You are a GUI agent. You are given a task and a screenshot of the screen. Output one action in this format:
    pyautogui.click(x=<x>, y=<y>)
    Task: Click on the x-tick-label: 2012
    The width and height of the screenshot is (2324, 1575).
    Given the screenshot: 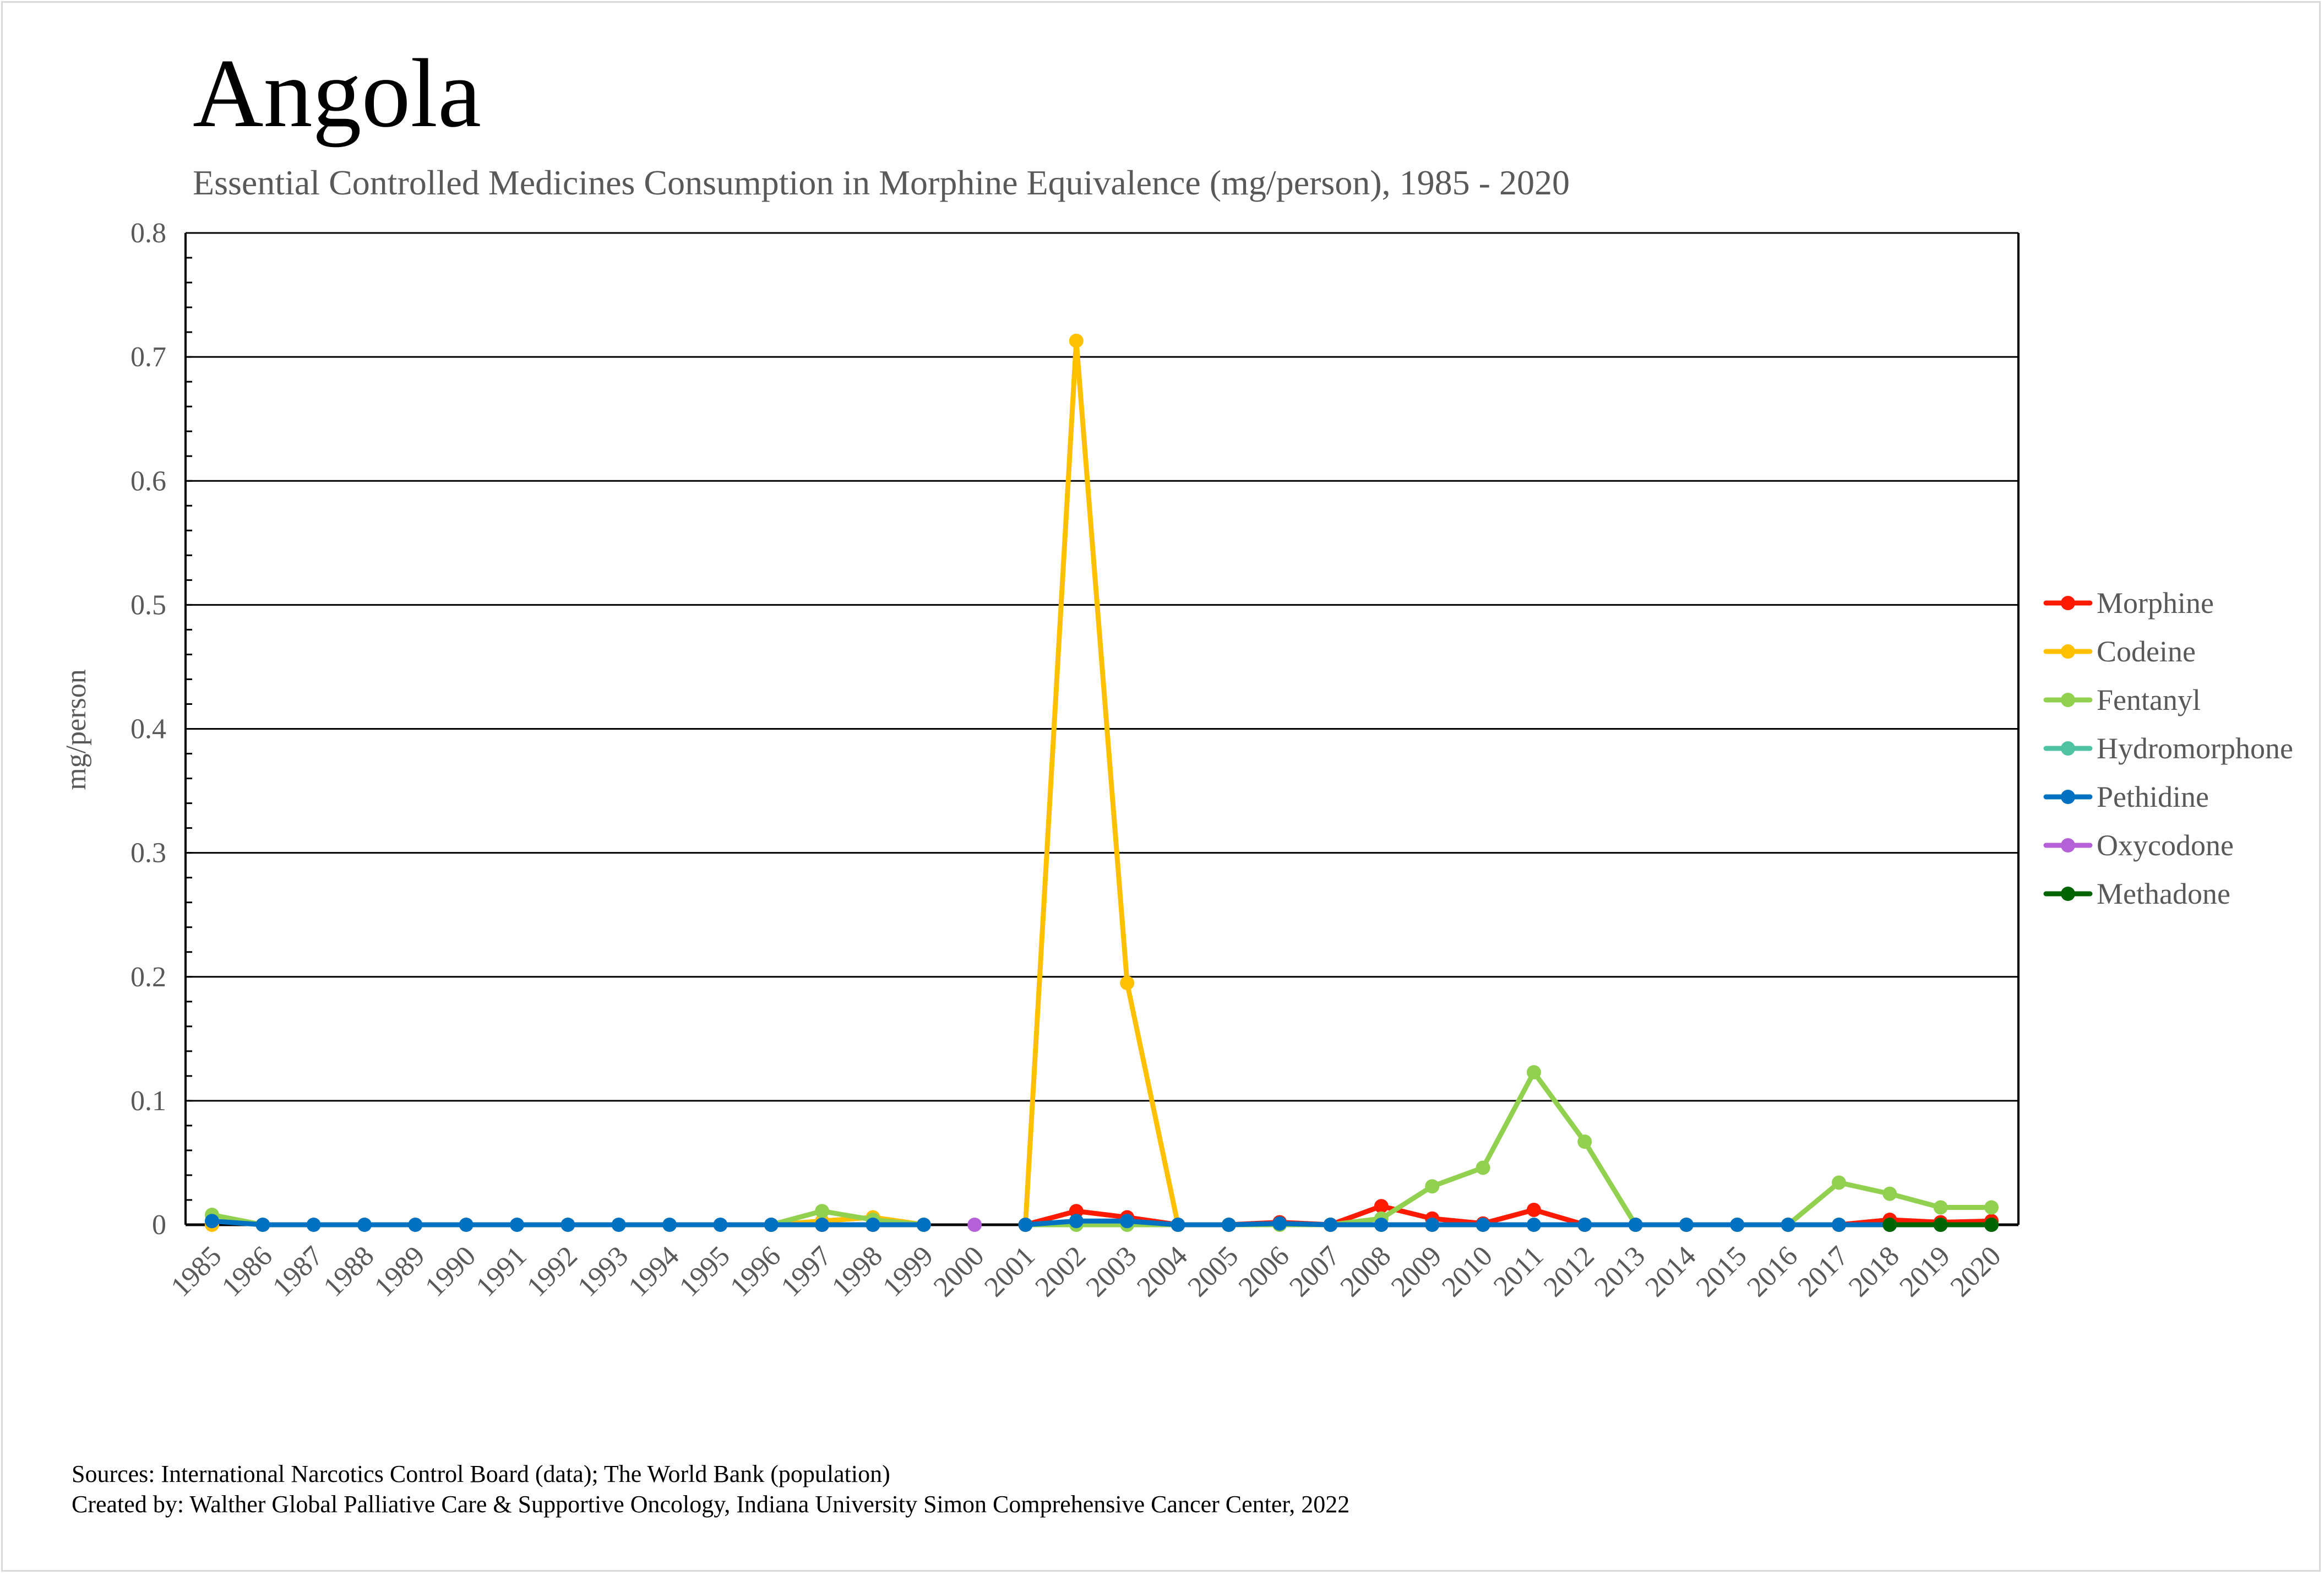 What is the action you would take?
    pyautogui.click(x=1570, y=1271)
    